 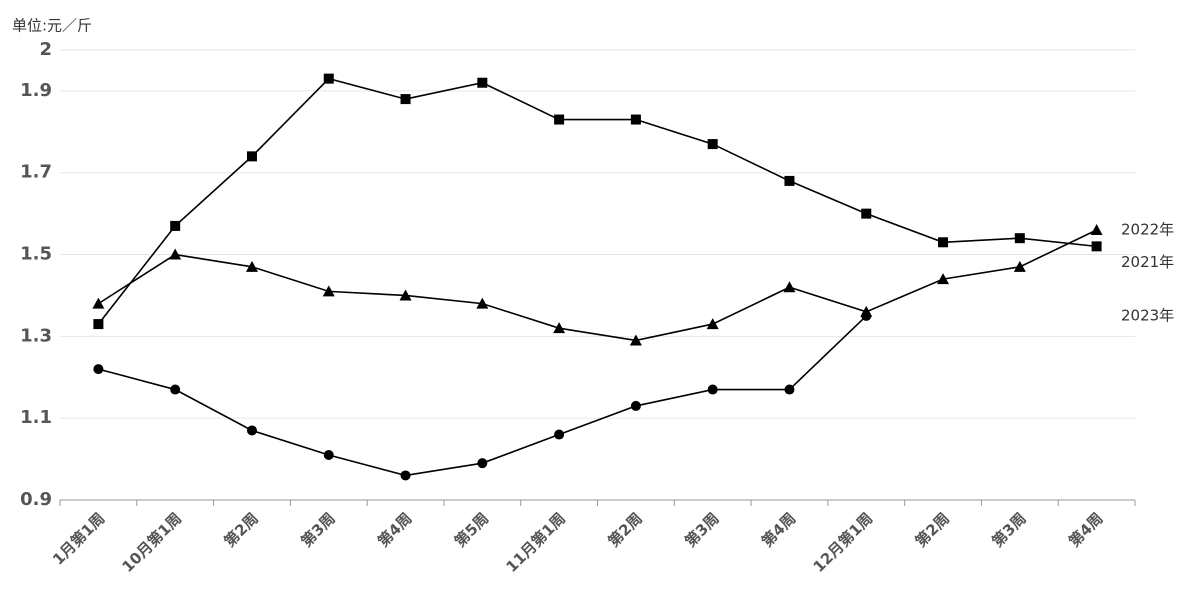 What do you see at coordinates (36, 417) in the screenshot?
I see `y-tick-label: 1.1` at bounding box center [36, 417].